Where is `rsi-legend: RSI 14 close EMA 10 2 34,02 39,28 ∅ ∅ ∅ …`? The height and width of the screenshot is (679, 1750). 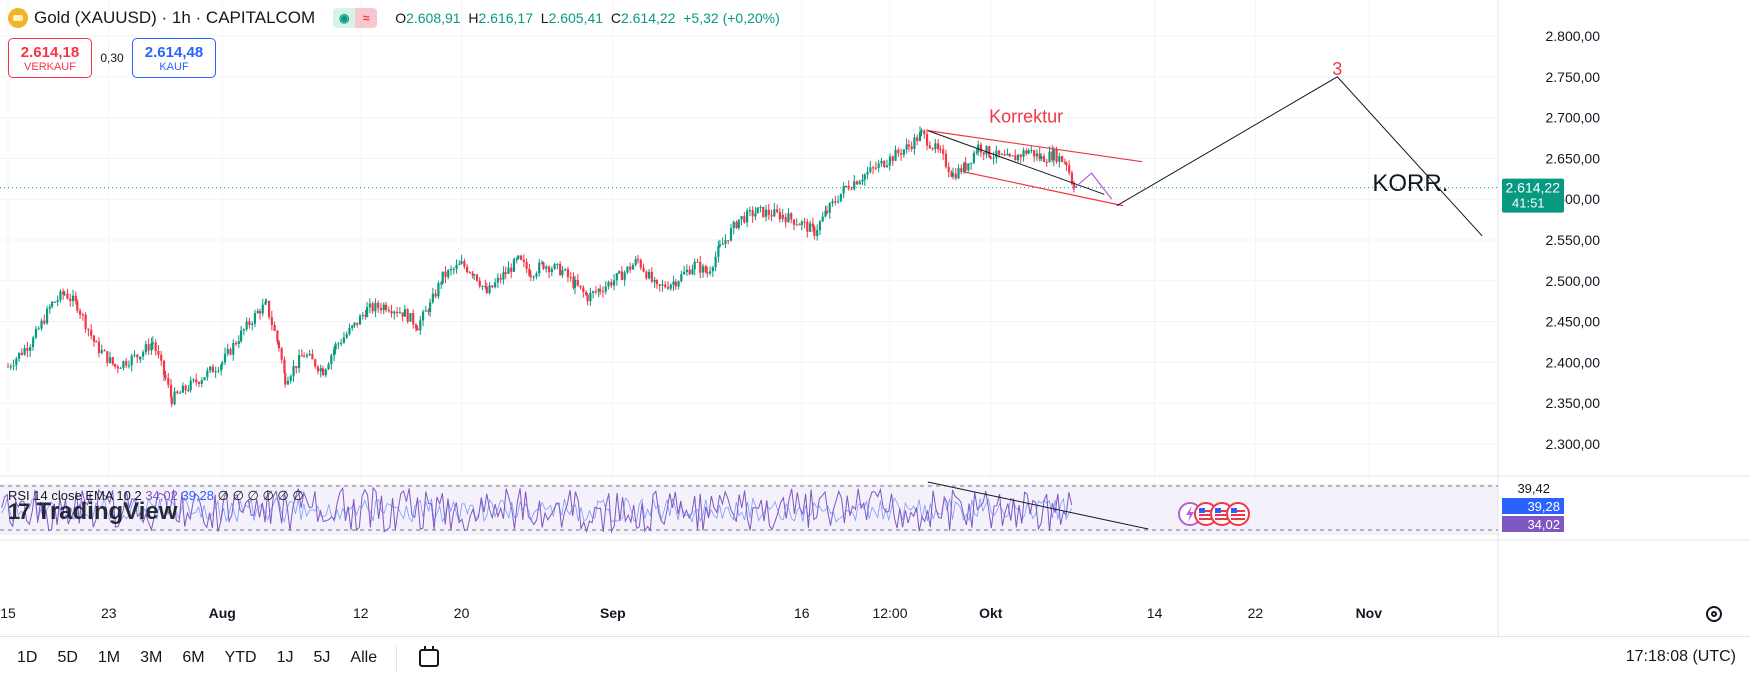
rsi-legend: RSI 14 close EMA 10 2 34,02 39,28 ∅ ∅ ∅ … is located at coordinates (156, 496).